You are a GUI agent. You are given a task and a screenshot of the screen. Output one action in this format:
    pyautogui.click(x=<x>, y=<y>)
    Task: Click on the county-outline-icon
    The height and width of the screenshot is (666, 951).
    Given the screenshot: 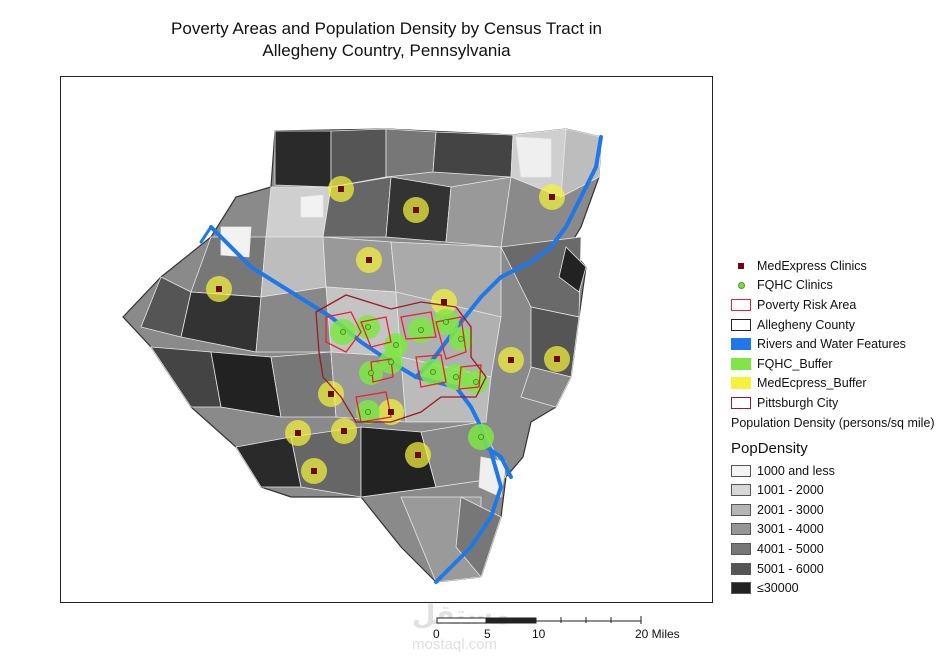 What is the action you would take?
    pyautogui.click(x=741, y=324)
    